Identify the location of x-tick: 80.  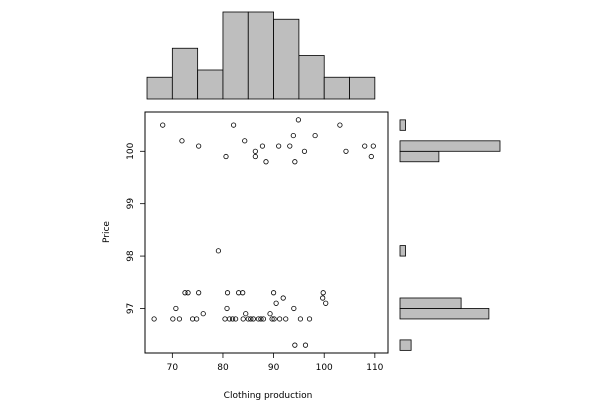
(223, 363).